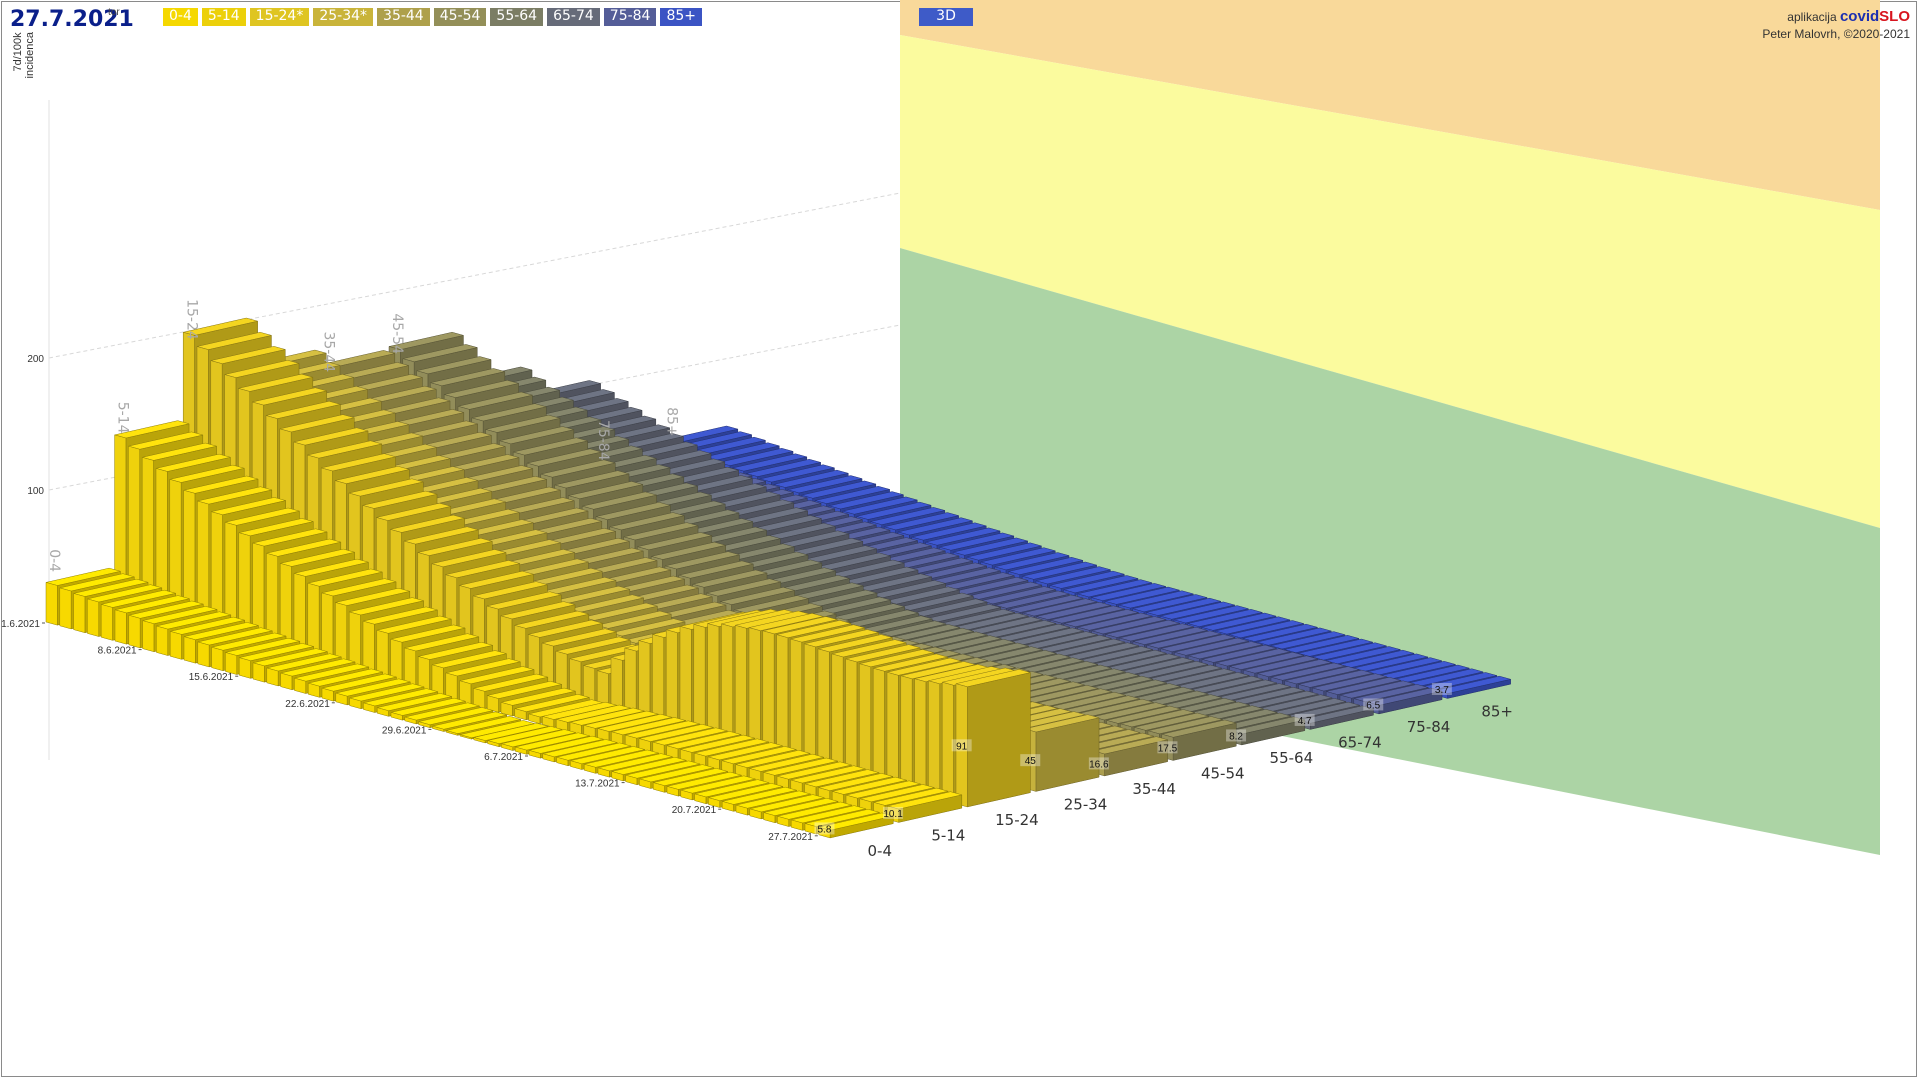  Describe the element at coordinates (1894, 16) in the screenshot. I see `brand-logo-slo: SLO` at that location.